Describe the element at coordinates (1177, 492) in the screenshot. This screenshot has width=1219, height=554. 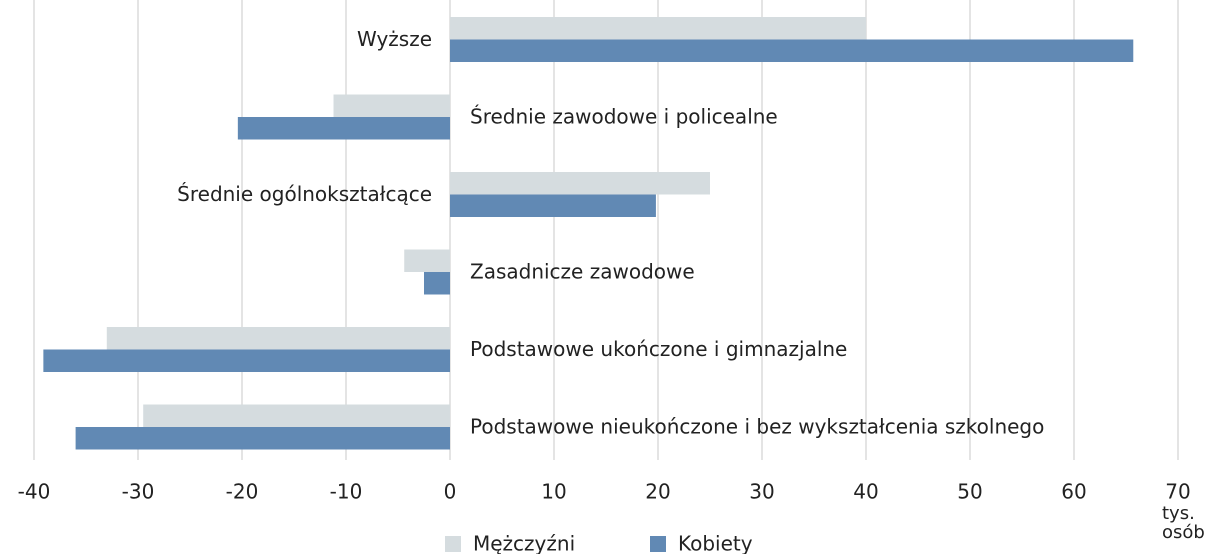
I see `x-tick-label: 70` at that location.